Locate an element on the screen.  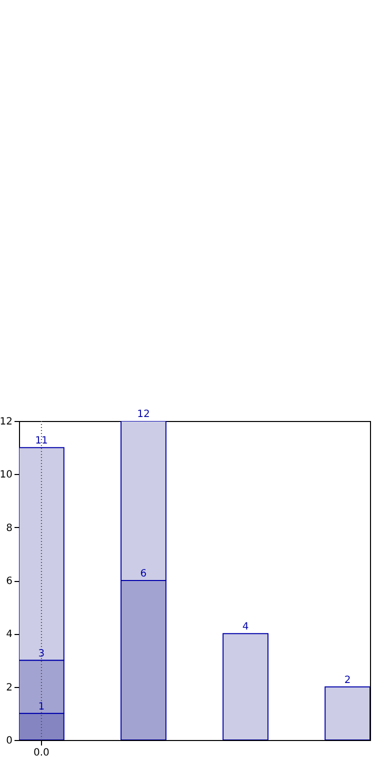
total-label: 12 is located at coordinates (143, 414).